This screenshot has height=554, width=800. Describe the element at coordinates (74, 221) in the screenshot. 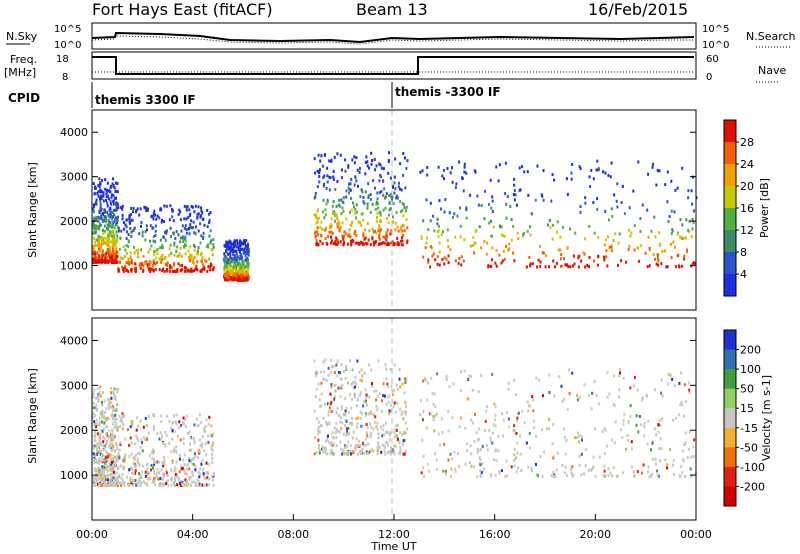

I see `power-ytick-label: 2000` at that location.